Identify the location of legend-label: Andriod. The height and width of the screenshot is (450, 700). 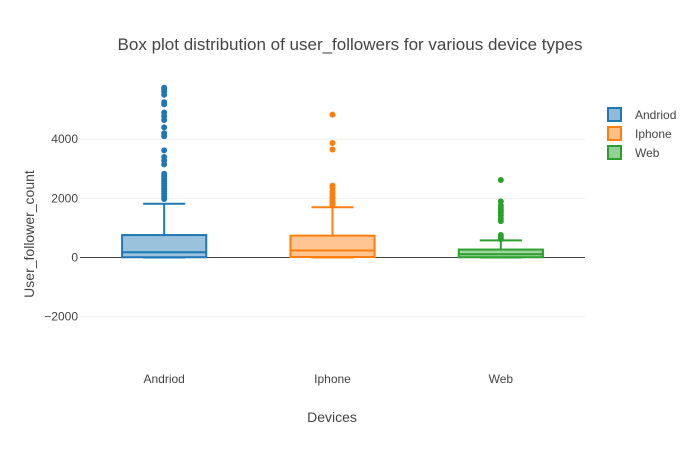
(655, 115).